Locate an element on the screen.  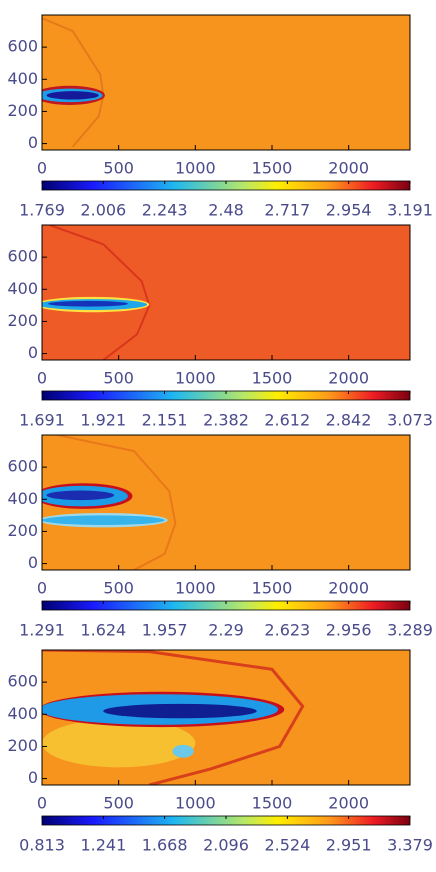
colorbar-tick-label: 2.151 is located at coordinates (165, 420).